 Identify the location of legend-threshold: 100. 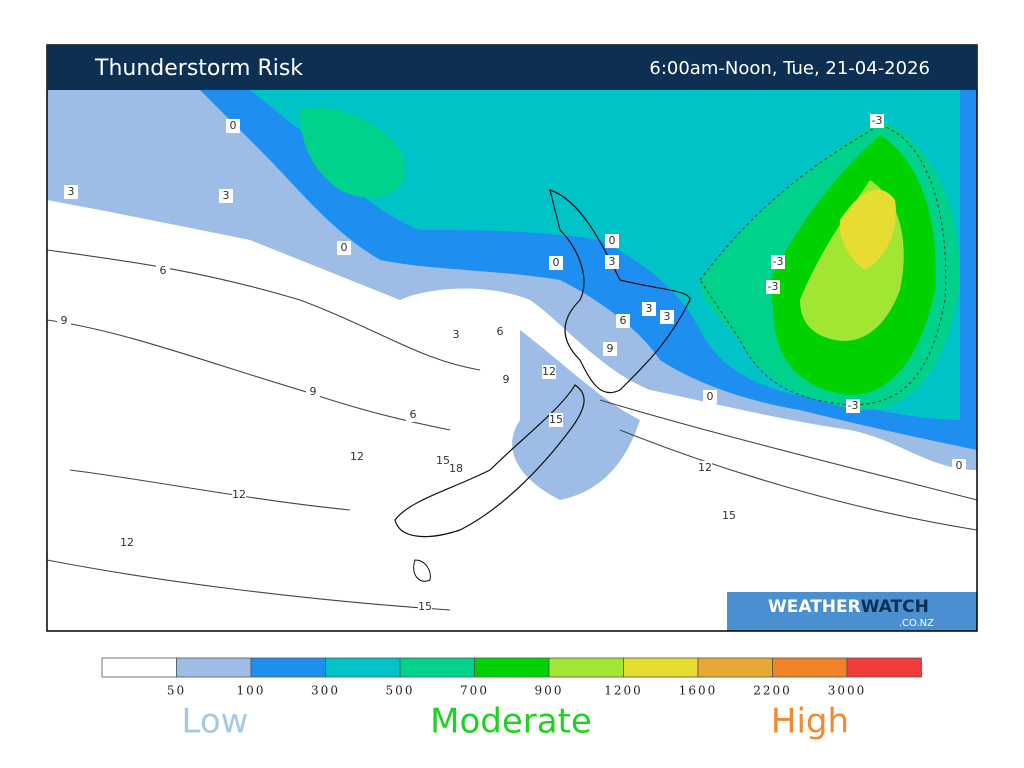
(251, 691).